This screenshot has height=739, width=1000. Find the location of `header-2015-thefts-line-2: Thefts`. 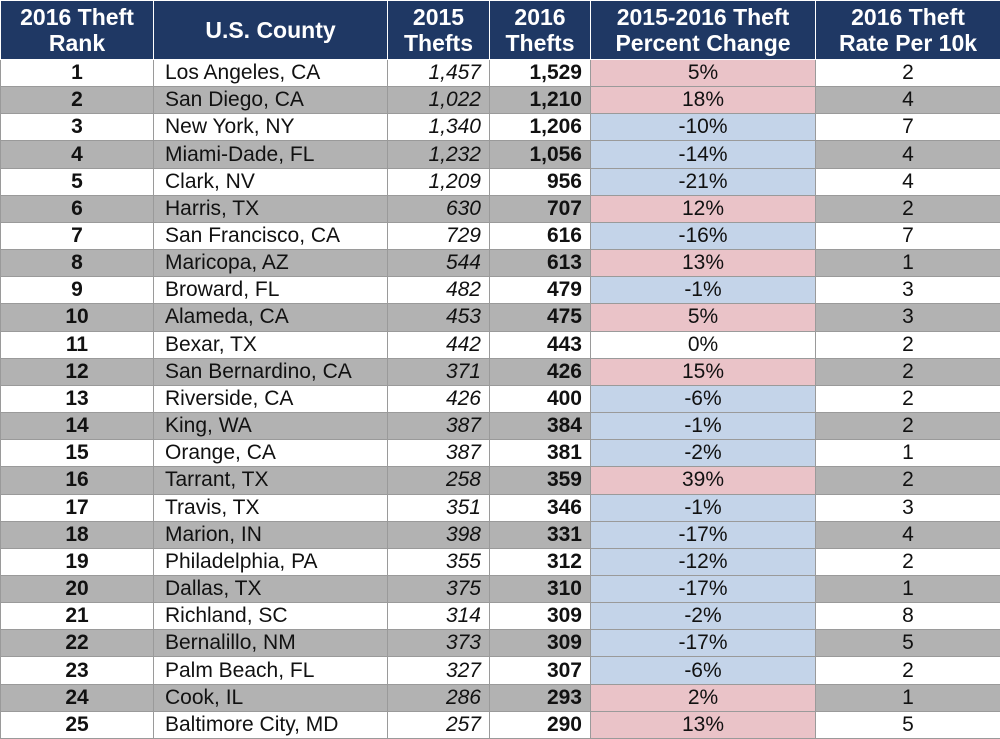

header-2015-thefts-line-2: Thefts is located at coordinates (438, 43).